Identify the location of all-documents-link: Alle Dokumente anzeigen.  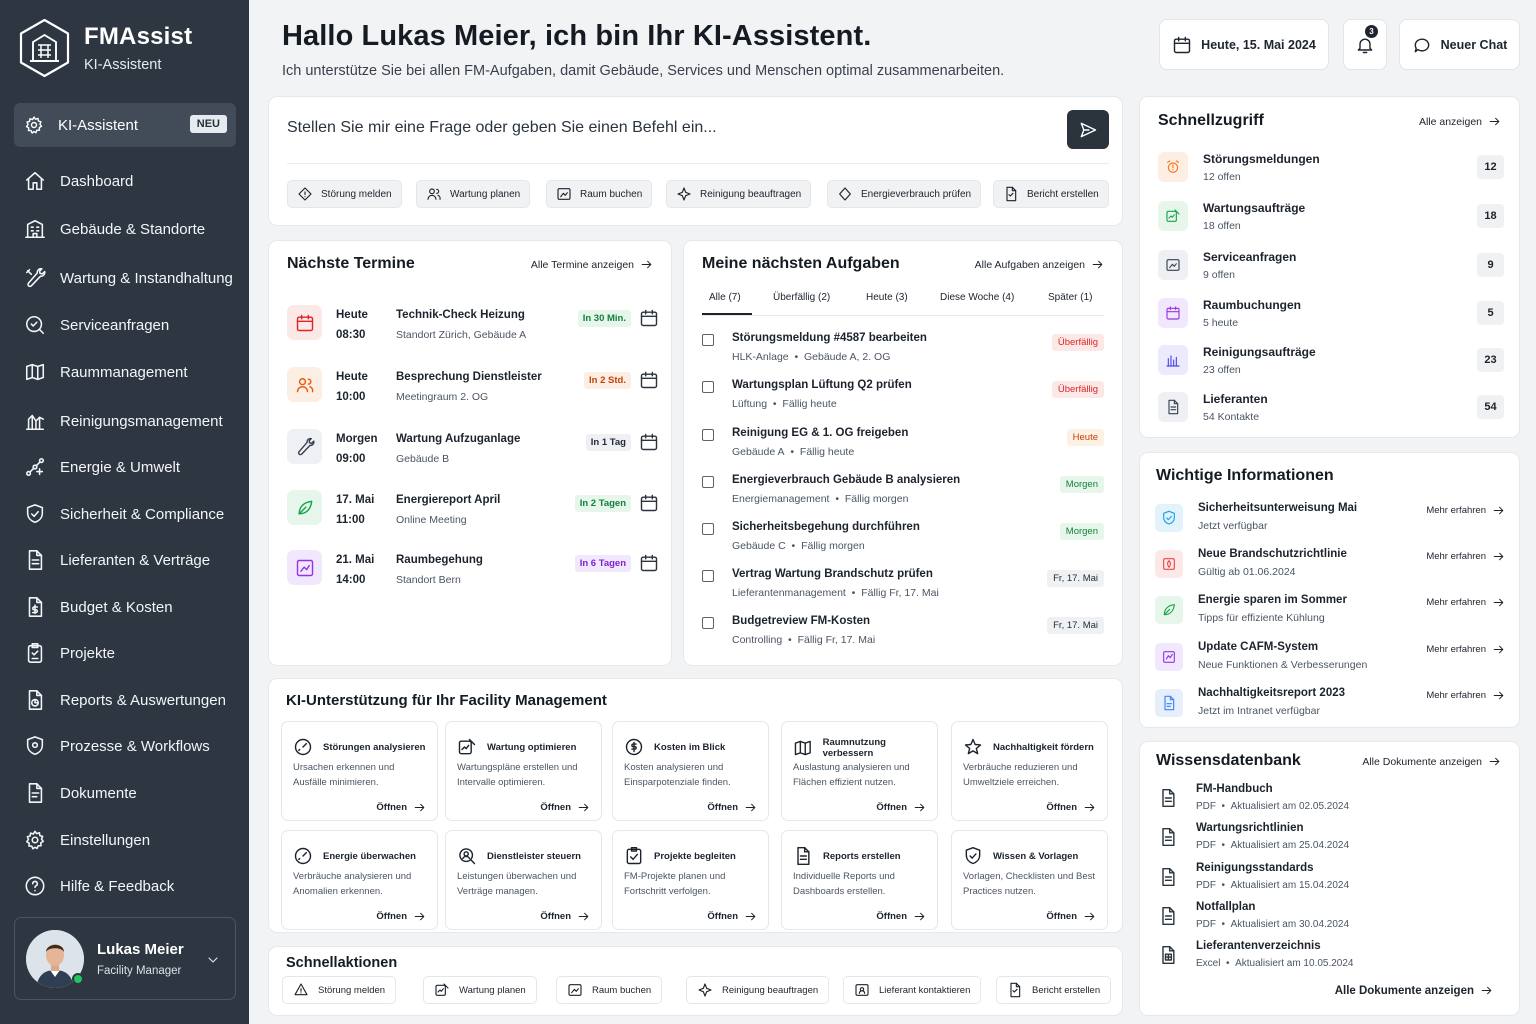
(1414, 990).